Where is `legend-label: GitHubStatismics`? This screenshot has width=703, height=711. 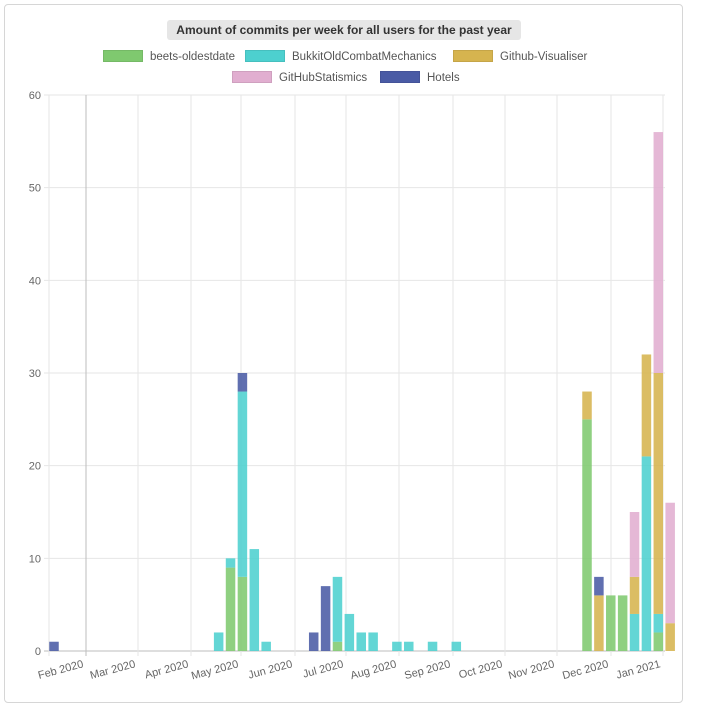 legend-label: GitHubStatismics is located at coordinates (323, 78).